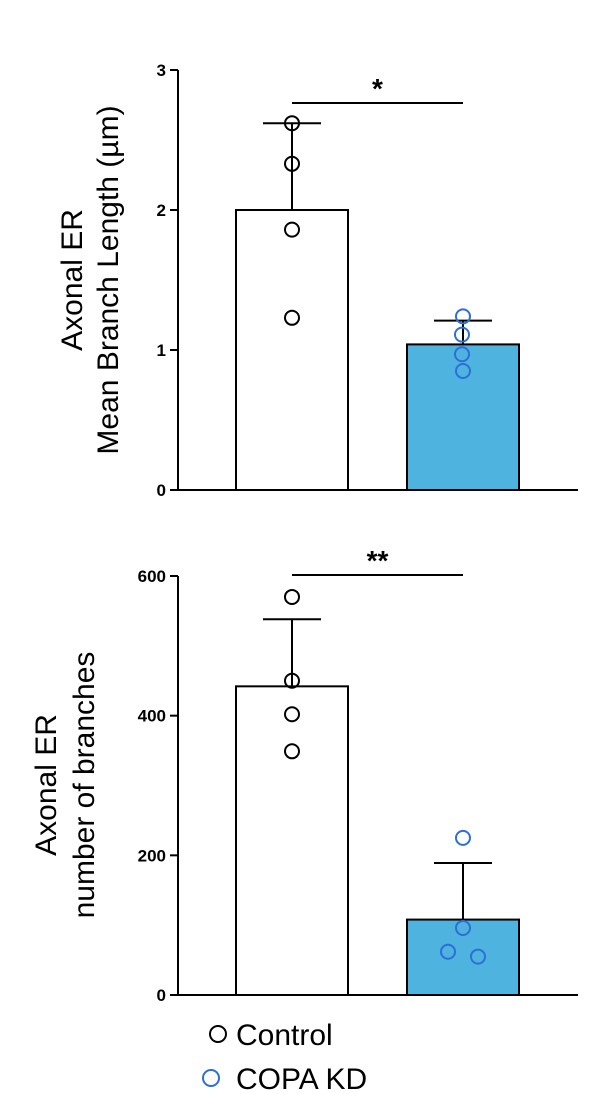 The width and height of the screenshot is (616, 1094). I want to click on legend: Control COPA KD, so click(284, 1056).